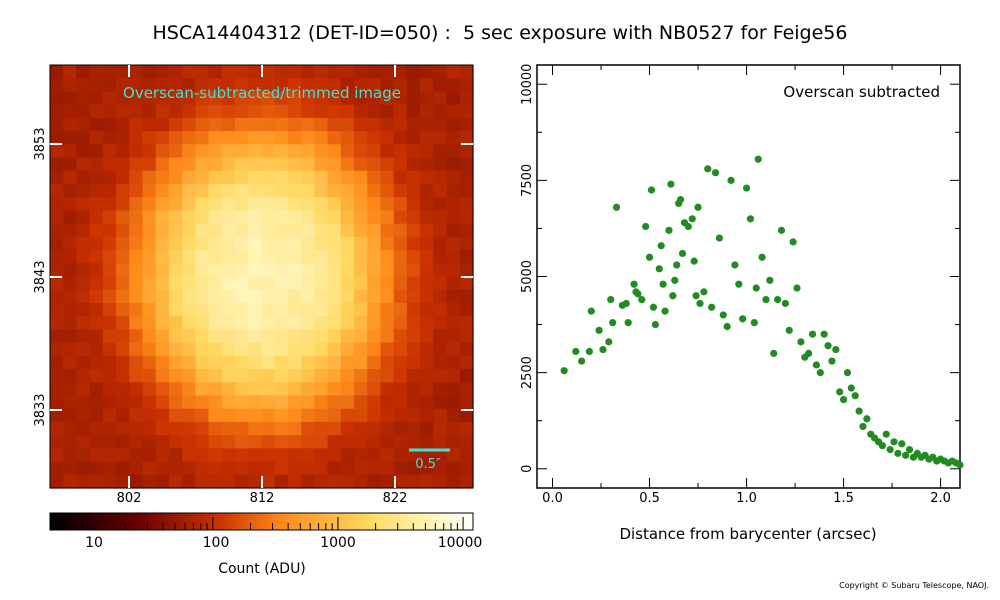  I want to click on image-x-tick-label: 802, so click(129, 498).